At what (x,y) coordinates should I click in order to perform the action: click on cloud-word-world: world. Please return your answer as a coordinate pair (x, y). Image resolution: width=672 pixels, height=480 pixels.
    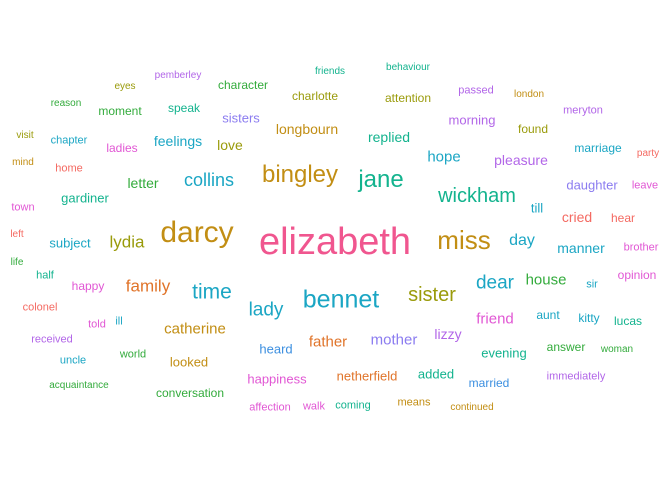
    Looking at the image, I should click on (133, 354).